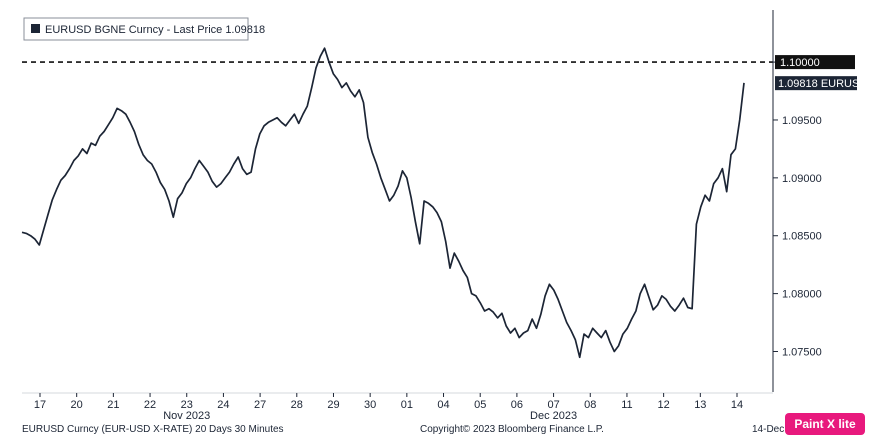 This screenshot has height=446, width=875. I want to click on x-tick-label: 28, so click(297, 405).